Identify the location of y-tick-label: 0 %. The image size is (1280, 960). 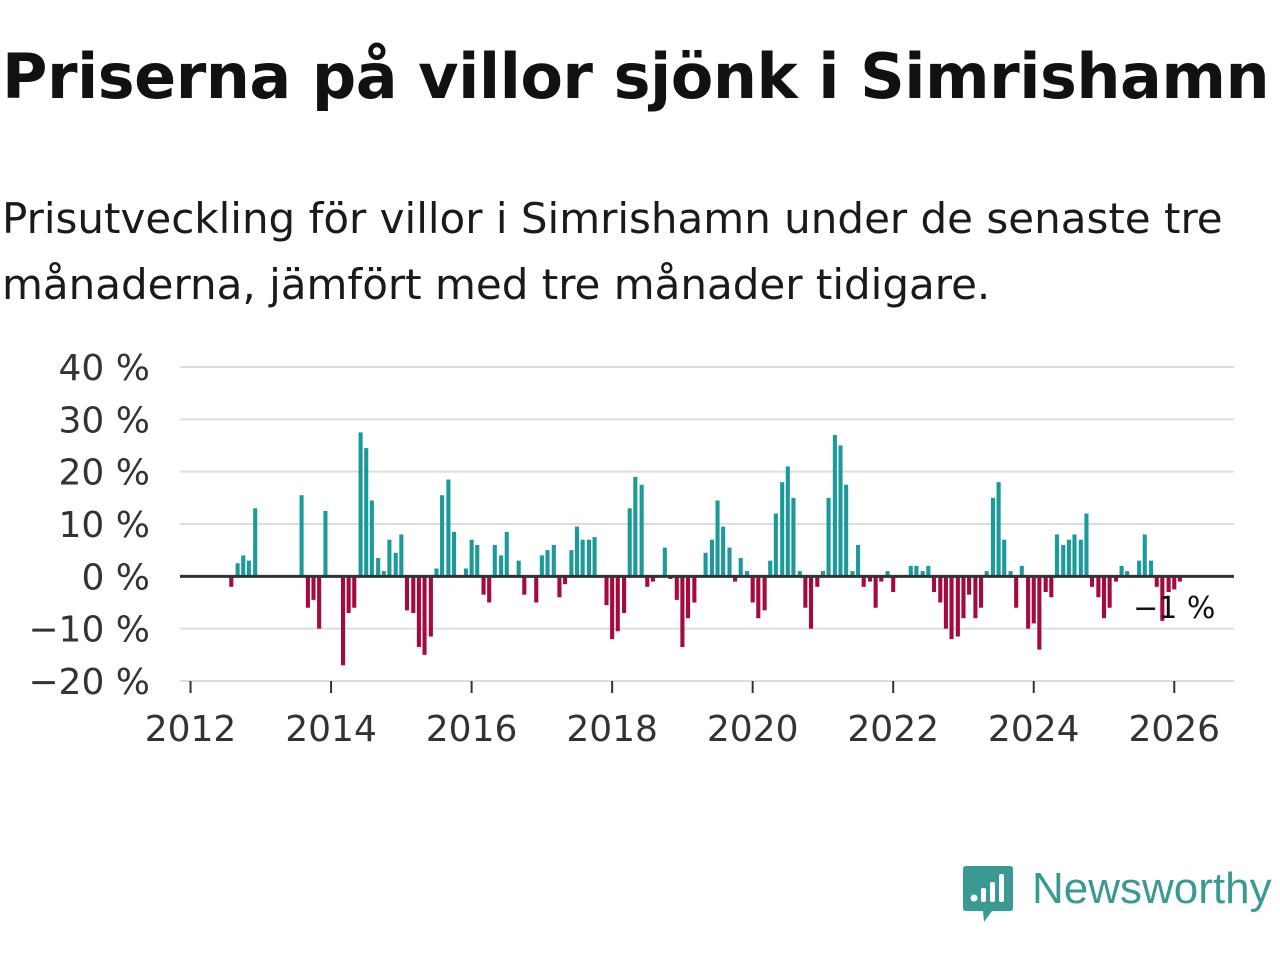
(115, 577).